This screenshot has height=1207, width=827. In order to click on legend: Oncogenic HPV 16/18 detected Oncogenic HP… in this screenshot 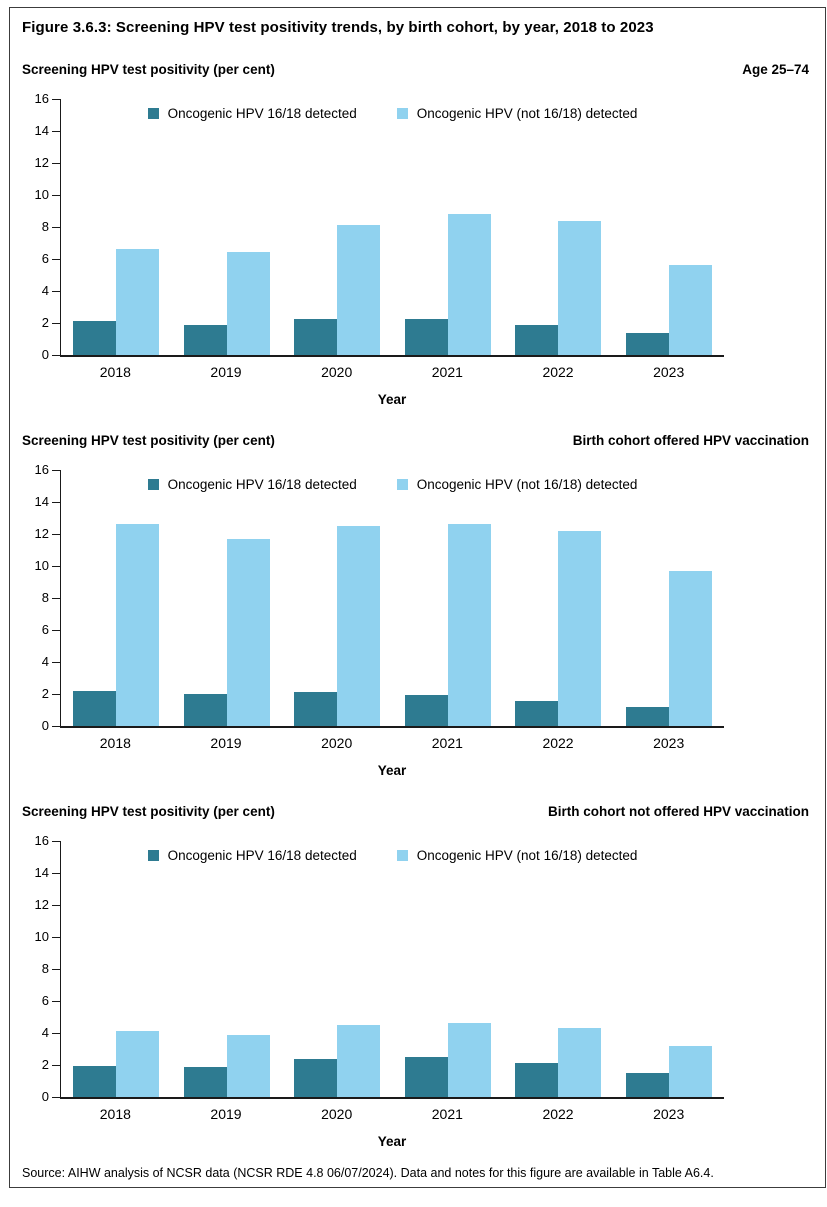, I will do `click(392, 113)`.